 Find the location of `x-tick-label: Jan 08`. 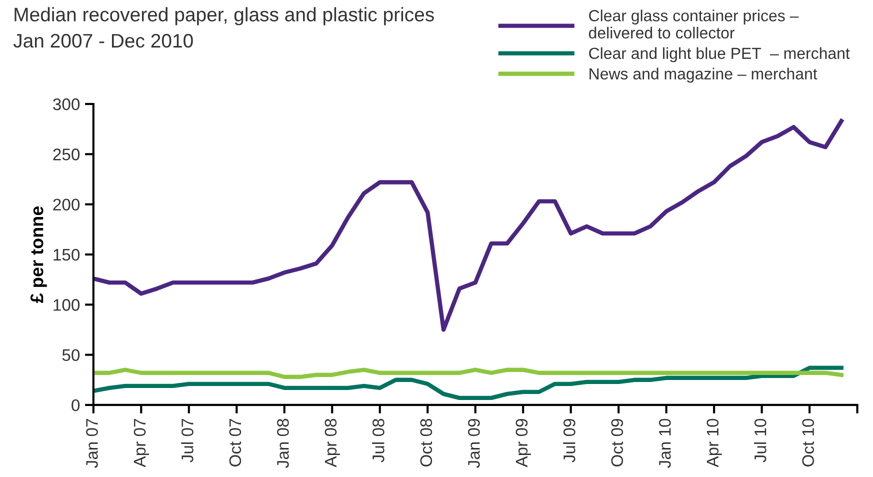

x-tick-label: Jan 08 is located at coordinates (283, 443).